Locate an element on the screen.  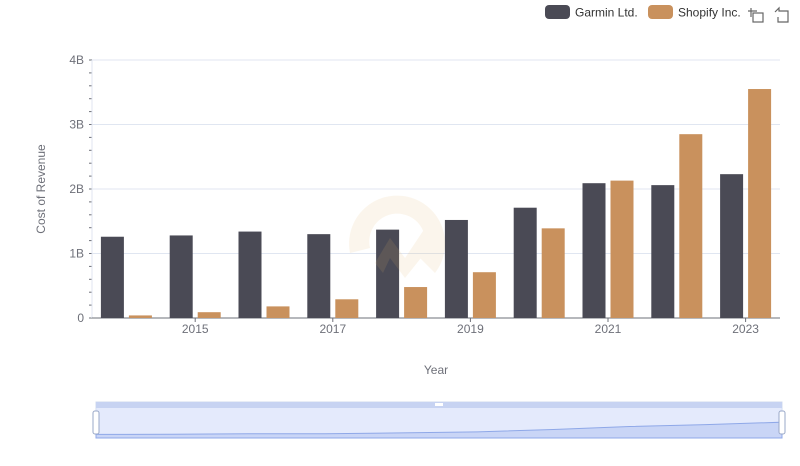
bar-garmin-ltd-2019 is located at coordinates (456, 268).